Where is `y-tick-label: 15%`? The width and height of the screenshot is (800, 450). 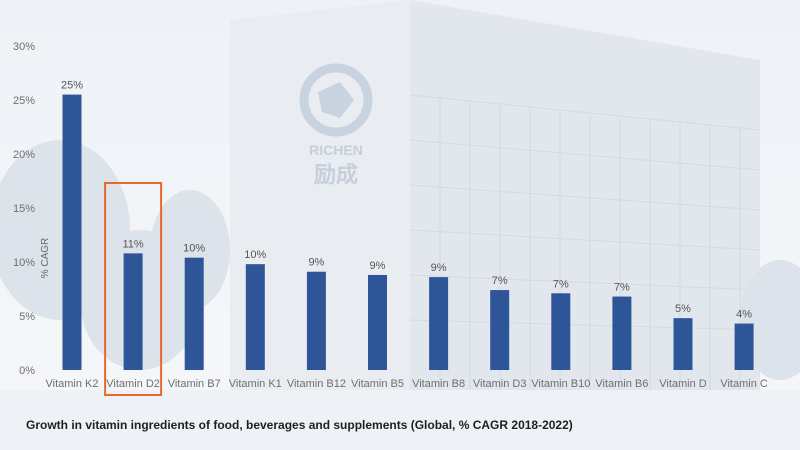
y-tick-label: 15% is located at coordinates (24, 209).